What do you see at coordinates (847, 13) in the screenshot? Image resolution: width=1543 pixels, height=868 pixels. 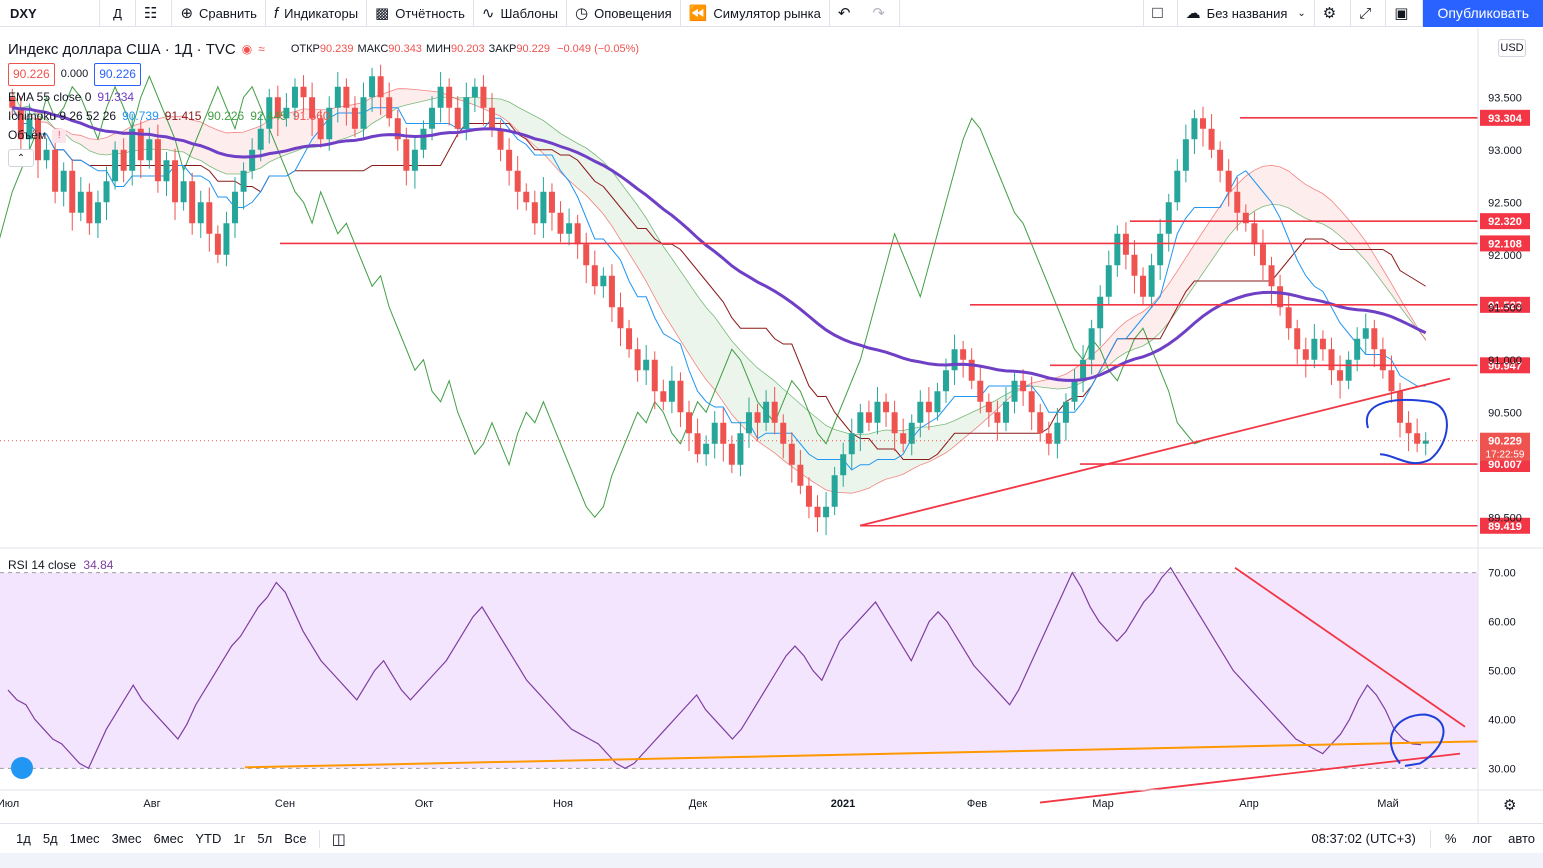 I see `undo-button: ↶` at bounding box center [847, 13].